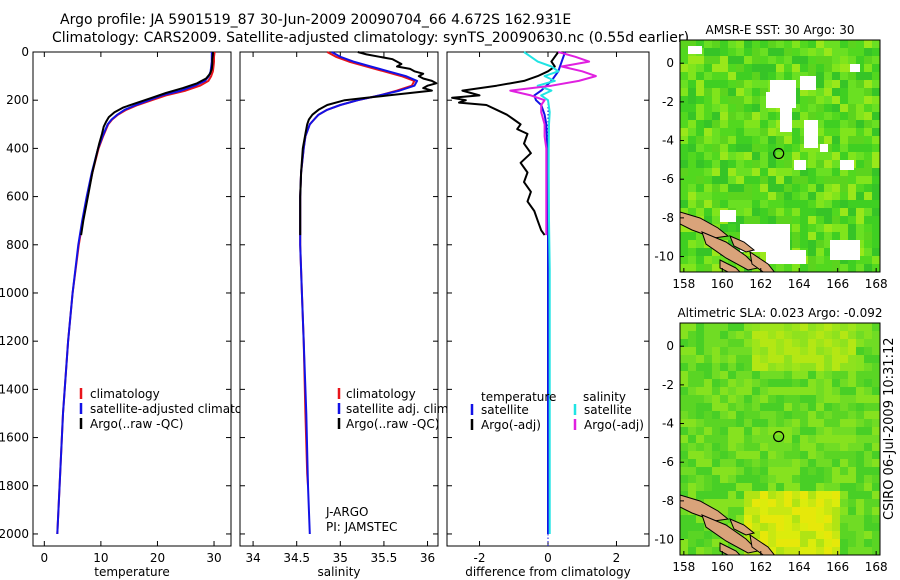 Image resolution: width=900 pixels, height=580 pixels. Describe the element at coordinates (505, 410) in the screenshot. I see `difference-legend-item: satellite` at that location.